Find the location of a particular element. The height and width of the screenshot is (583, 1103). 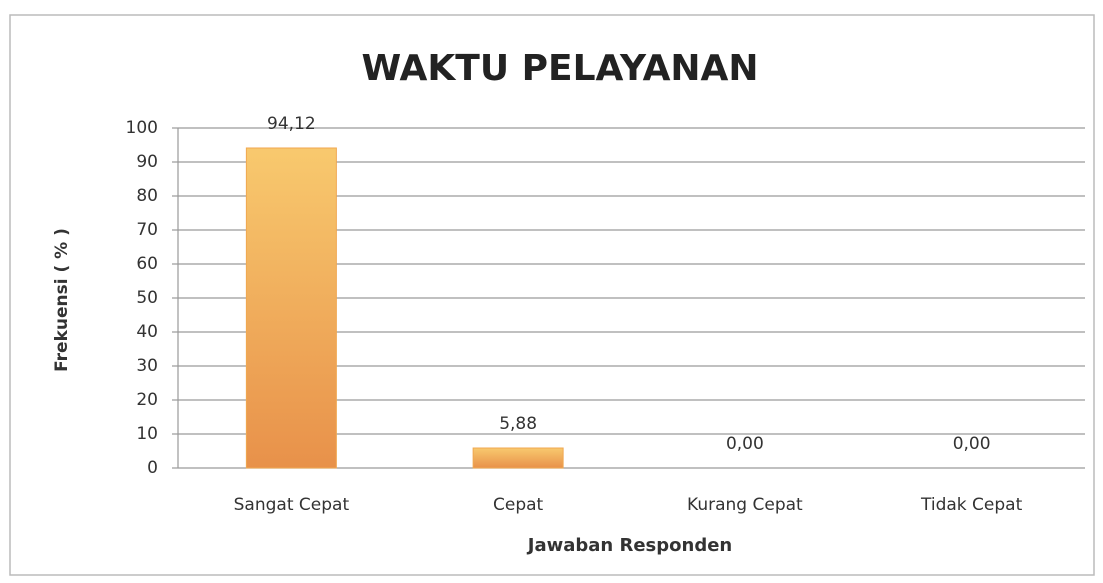

x-tick-label: Tidak Cepat is located at coordinates (971, 505).